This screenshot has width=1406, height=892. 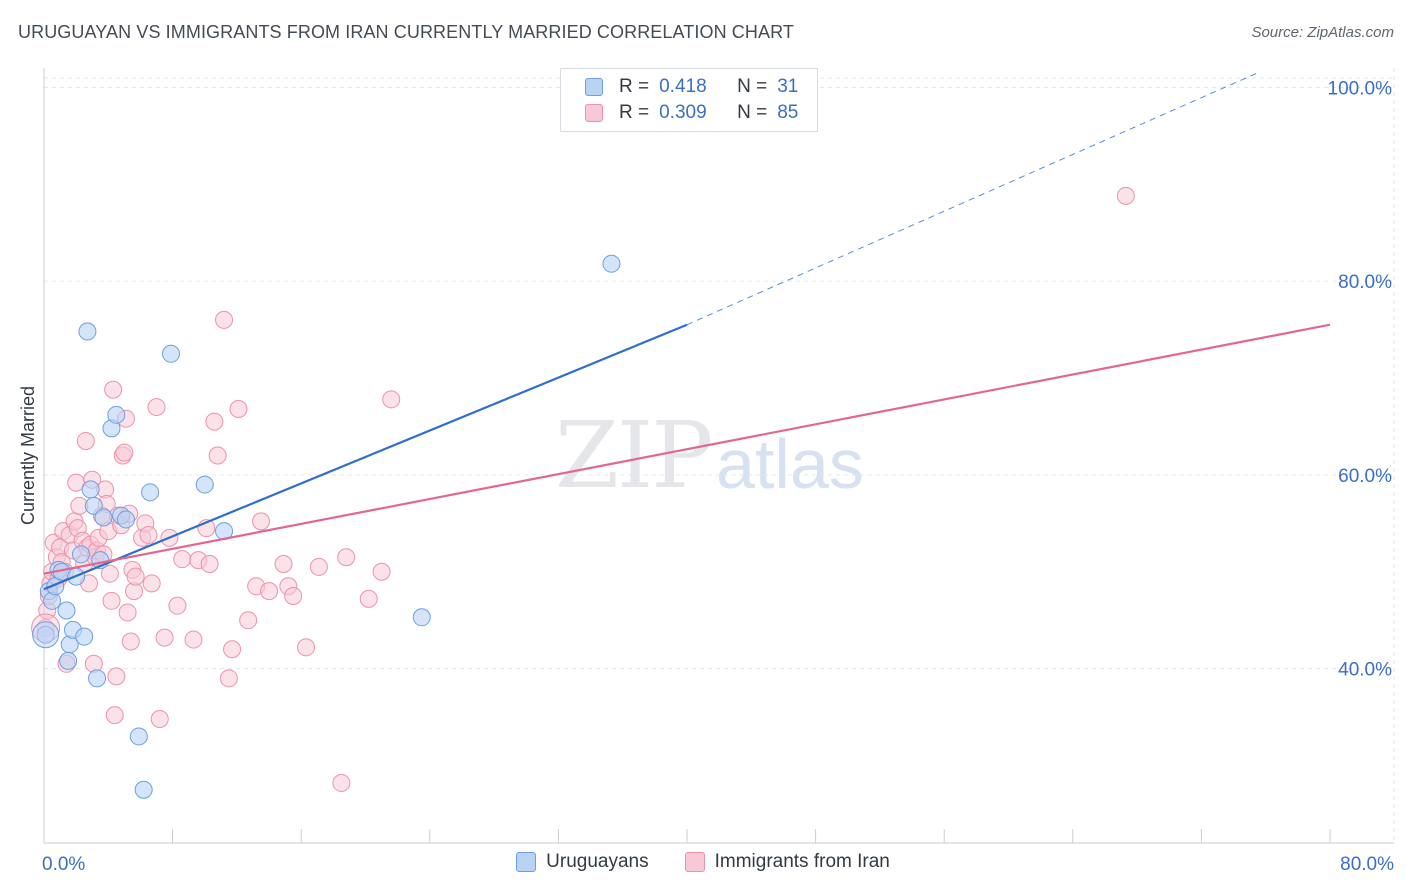 I want to click on trend-line-uruguayans, so click(x=365, y=457).